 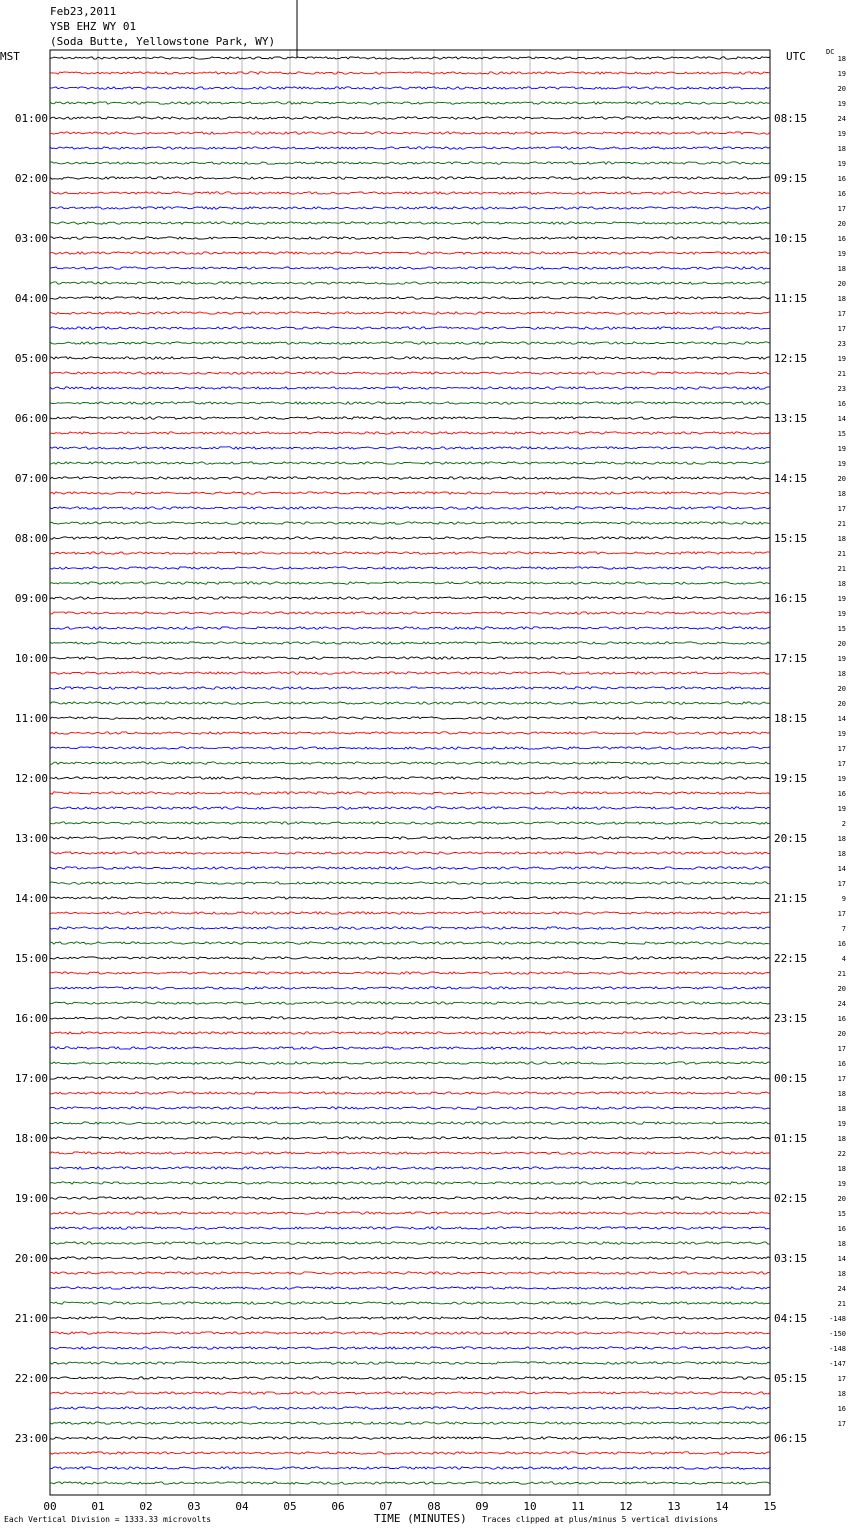 What do you see at coordinates (193, 1506) in the screenshot?
I see `x-tick-label: 03` at bounding box center [193, 1506].